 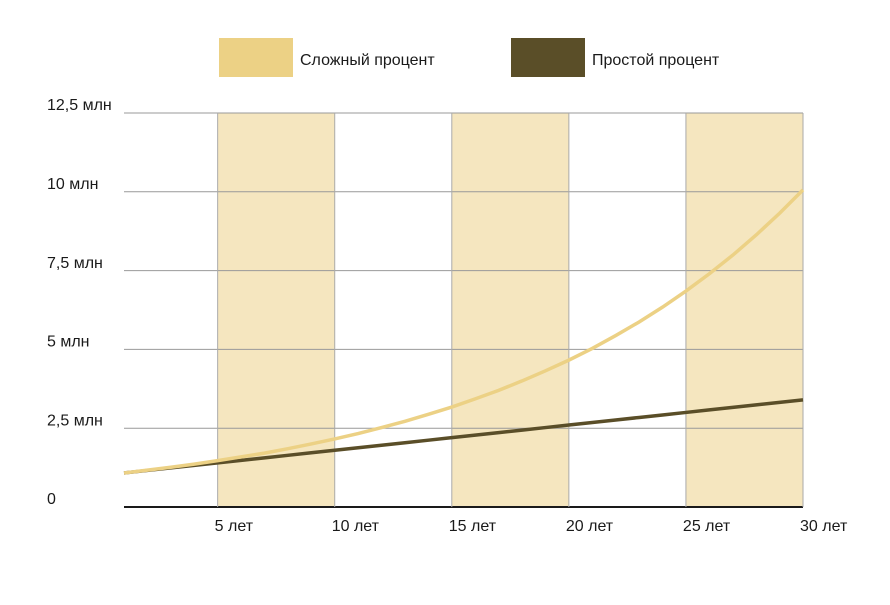 I want to click on line-series, so click(x=463, y=436).